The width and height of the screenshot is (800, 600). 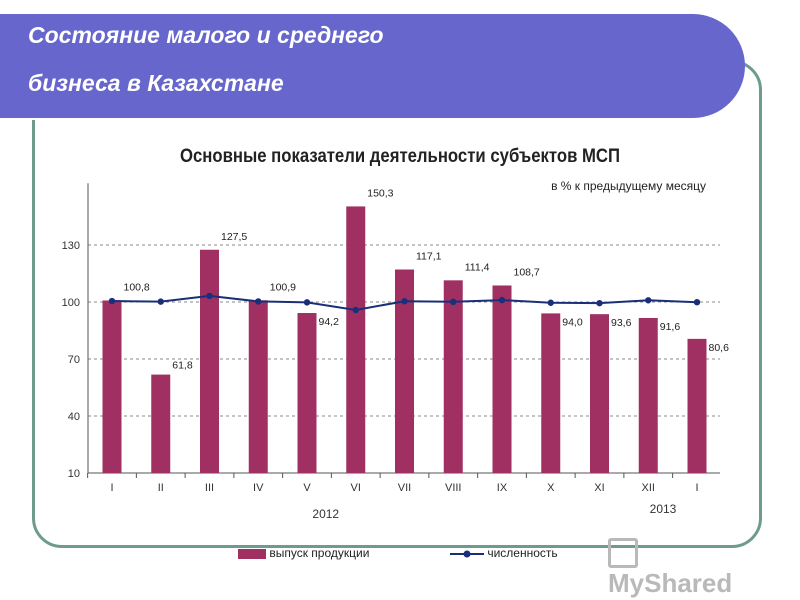 What do you see at coordinates (453, 488) in the screenshot?
I see `x-tick-label: VIII` at bounding box center [453, 488].